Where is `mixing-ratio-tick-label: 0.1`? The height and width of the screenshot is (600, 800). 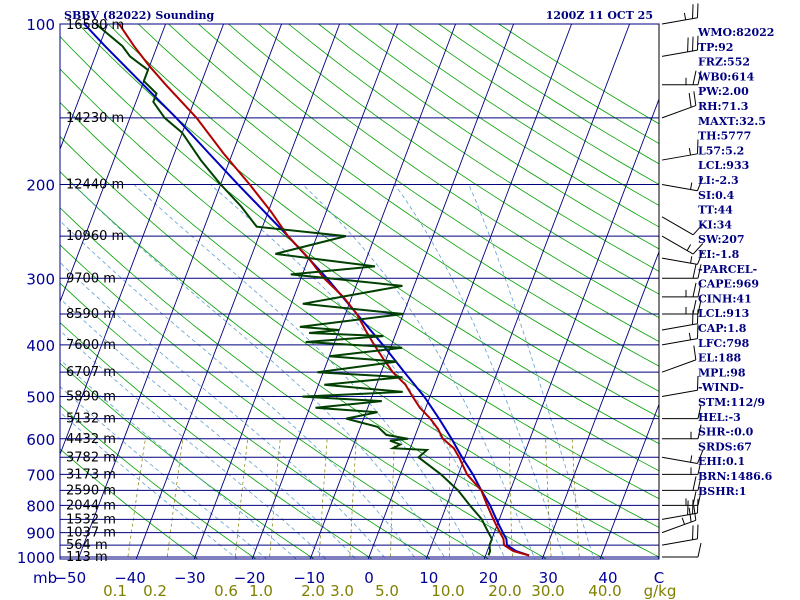
mixing-ratio-tick-label: 0.1 is located at coordinates (115, 591).